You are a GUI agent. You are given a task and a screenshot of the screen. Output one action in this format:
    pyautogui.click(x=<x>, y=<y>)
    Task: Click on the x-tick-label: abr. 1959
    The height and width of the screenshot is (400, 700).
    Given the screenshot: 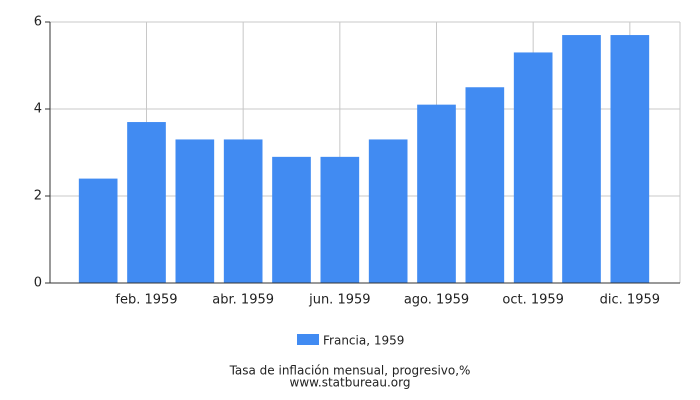 What is the action you would take?
    pyautogui.click(x=243, y=300)
    